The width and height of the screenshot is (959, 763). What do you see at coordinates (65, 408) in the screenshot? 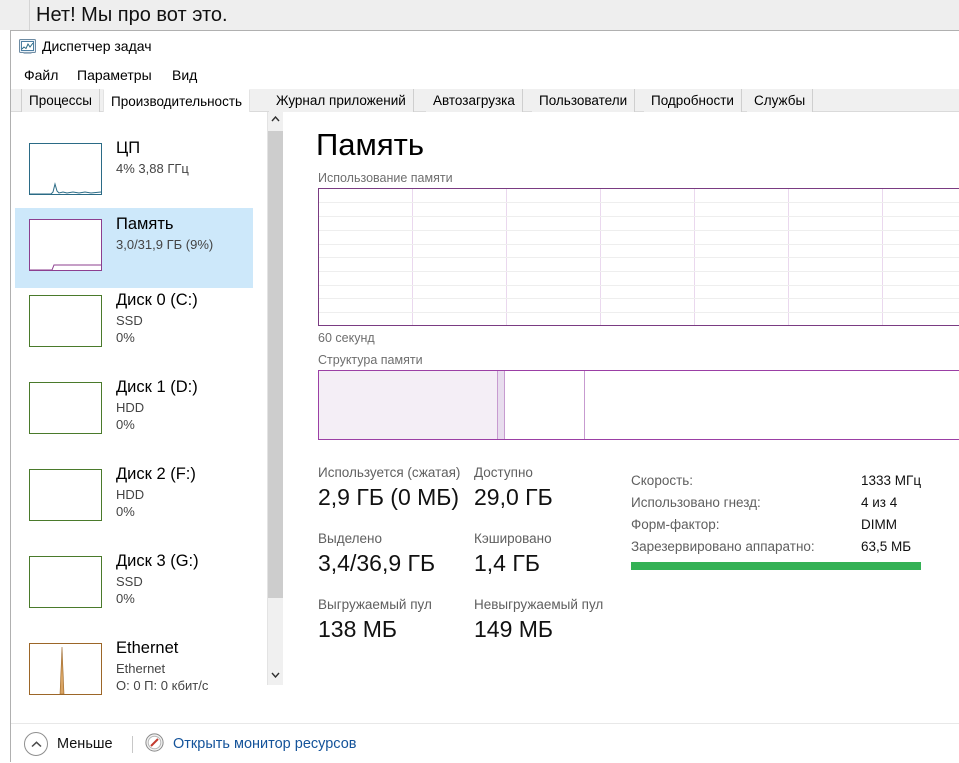
I see `disk-1-mini-graph` at bounding box center [65, 408].